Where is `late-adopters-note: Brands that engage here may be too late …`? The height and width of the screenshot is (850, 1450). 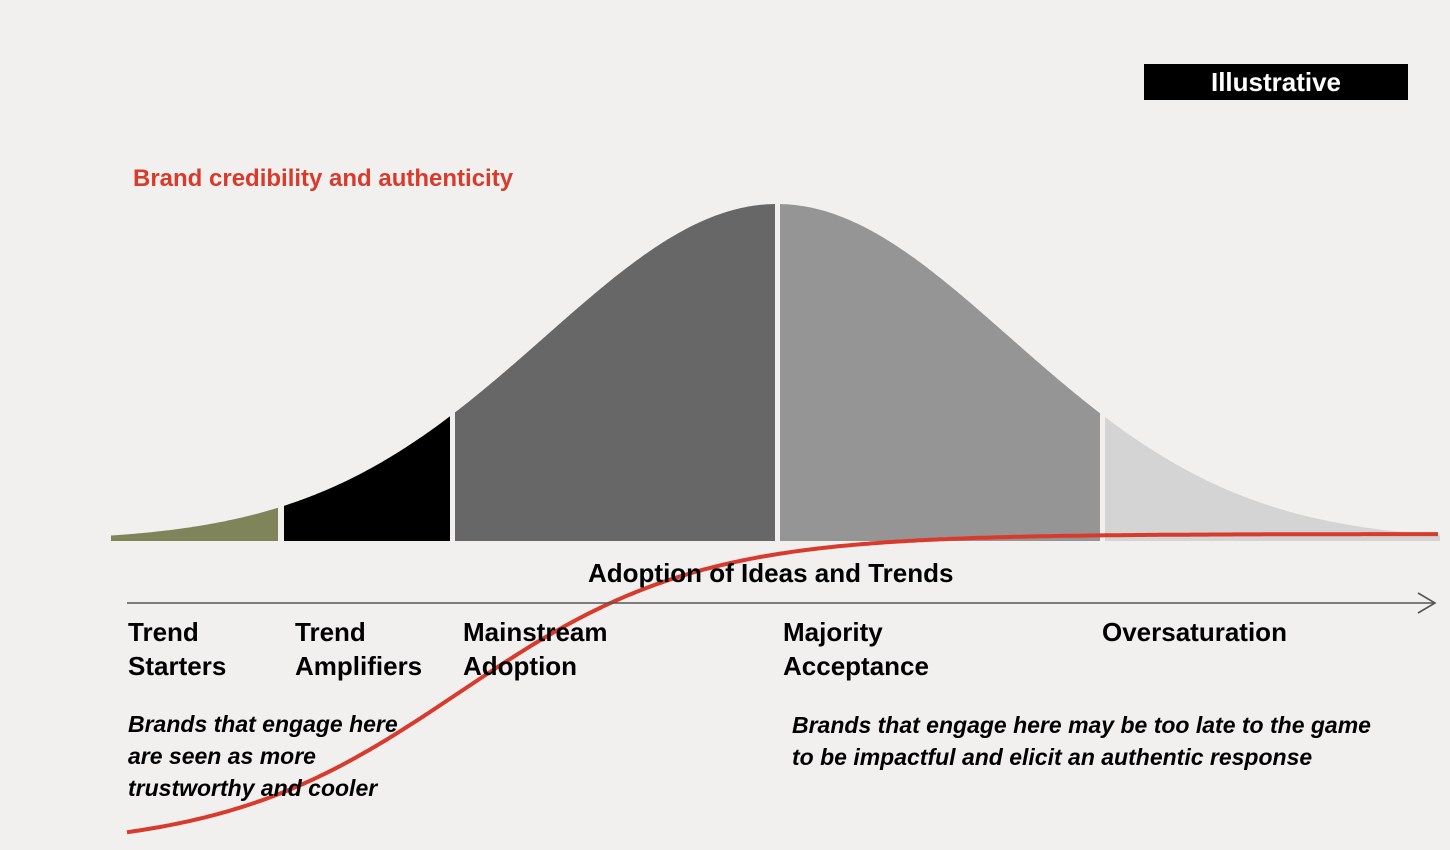
late-adopters-note: Brands that engage here may be too late … is located at coordinates (1081, 741).